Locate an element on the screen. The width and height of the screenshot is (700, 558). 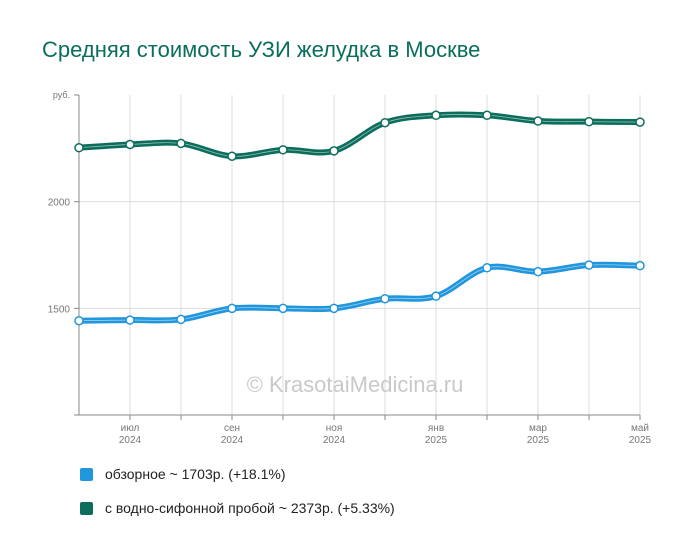
x-tick-label-month: мар is located at coordinates (538, 428).